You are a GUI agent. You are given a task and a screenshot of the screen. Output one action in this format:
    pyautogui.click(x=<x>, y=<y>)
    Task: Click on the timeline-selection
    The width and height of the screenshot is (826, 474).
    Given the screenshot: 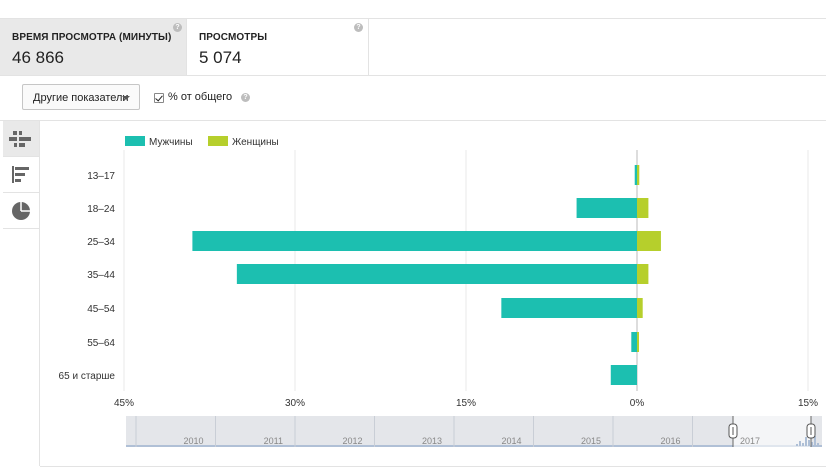 What is the action you would take?
    pyautogui.click(x=772, y=431)
    